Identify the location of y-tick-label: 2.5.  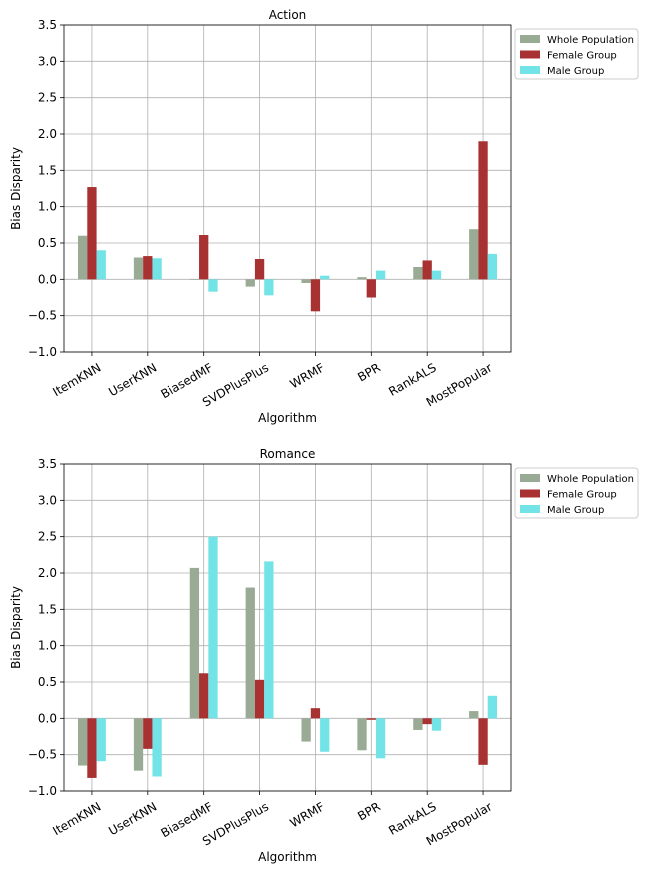
(47, 537).